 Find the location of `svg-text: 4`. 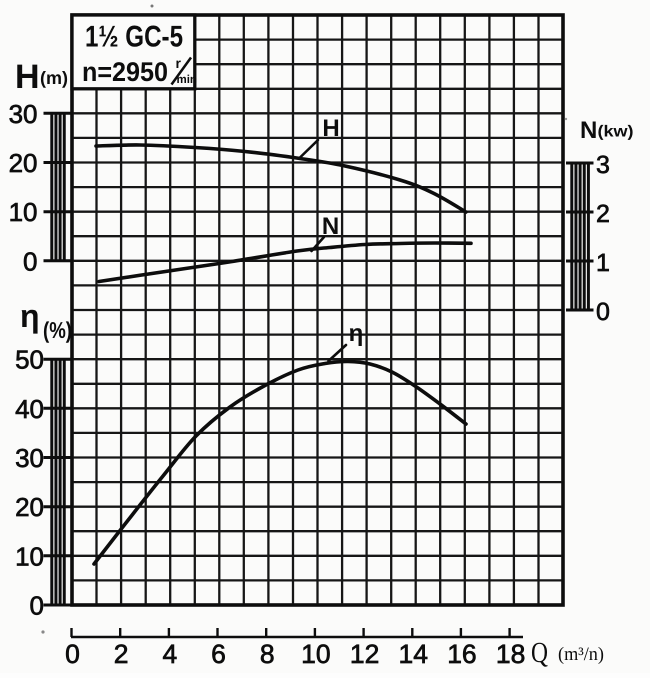

svg-text: 4 is located at coordinates (169, 654).